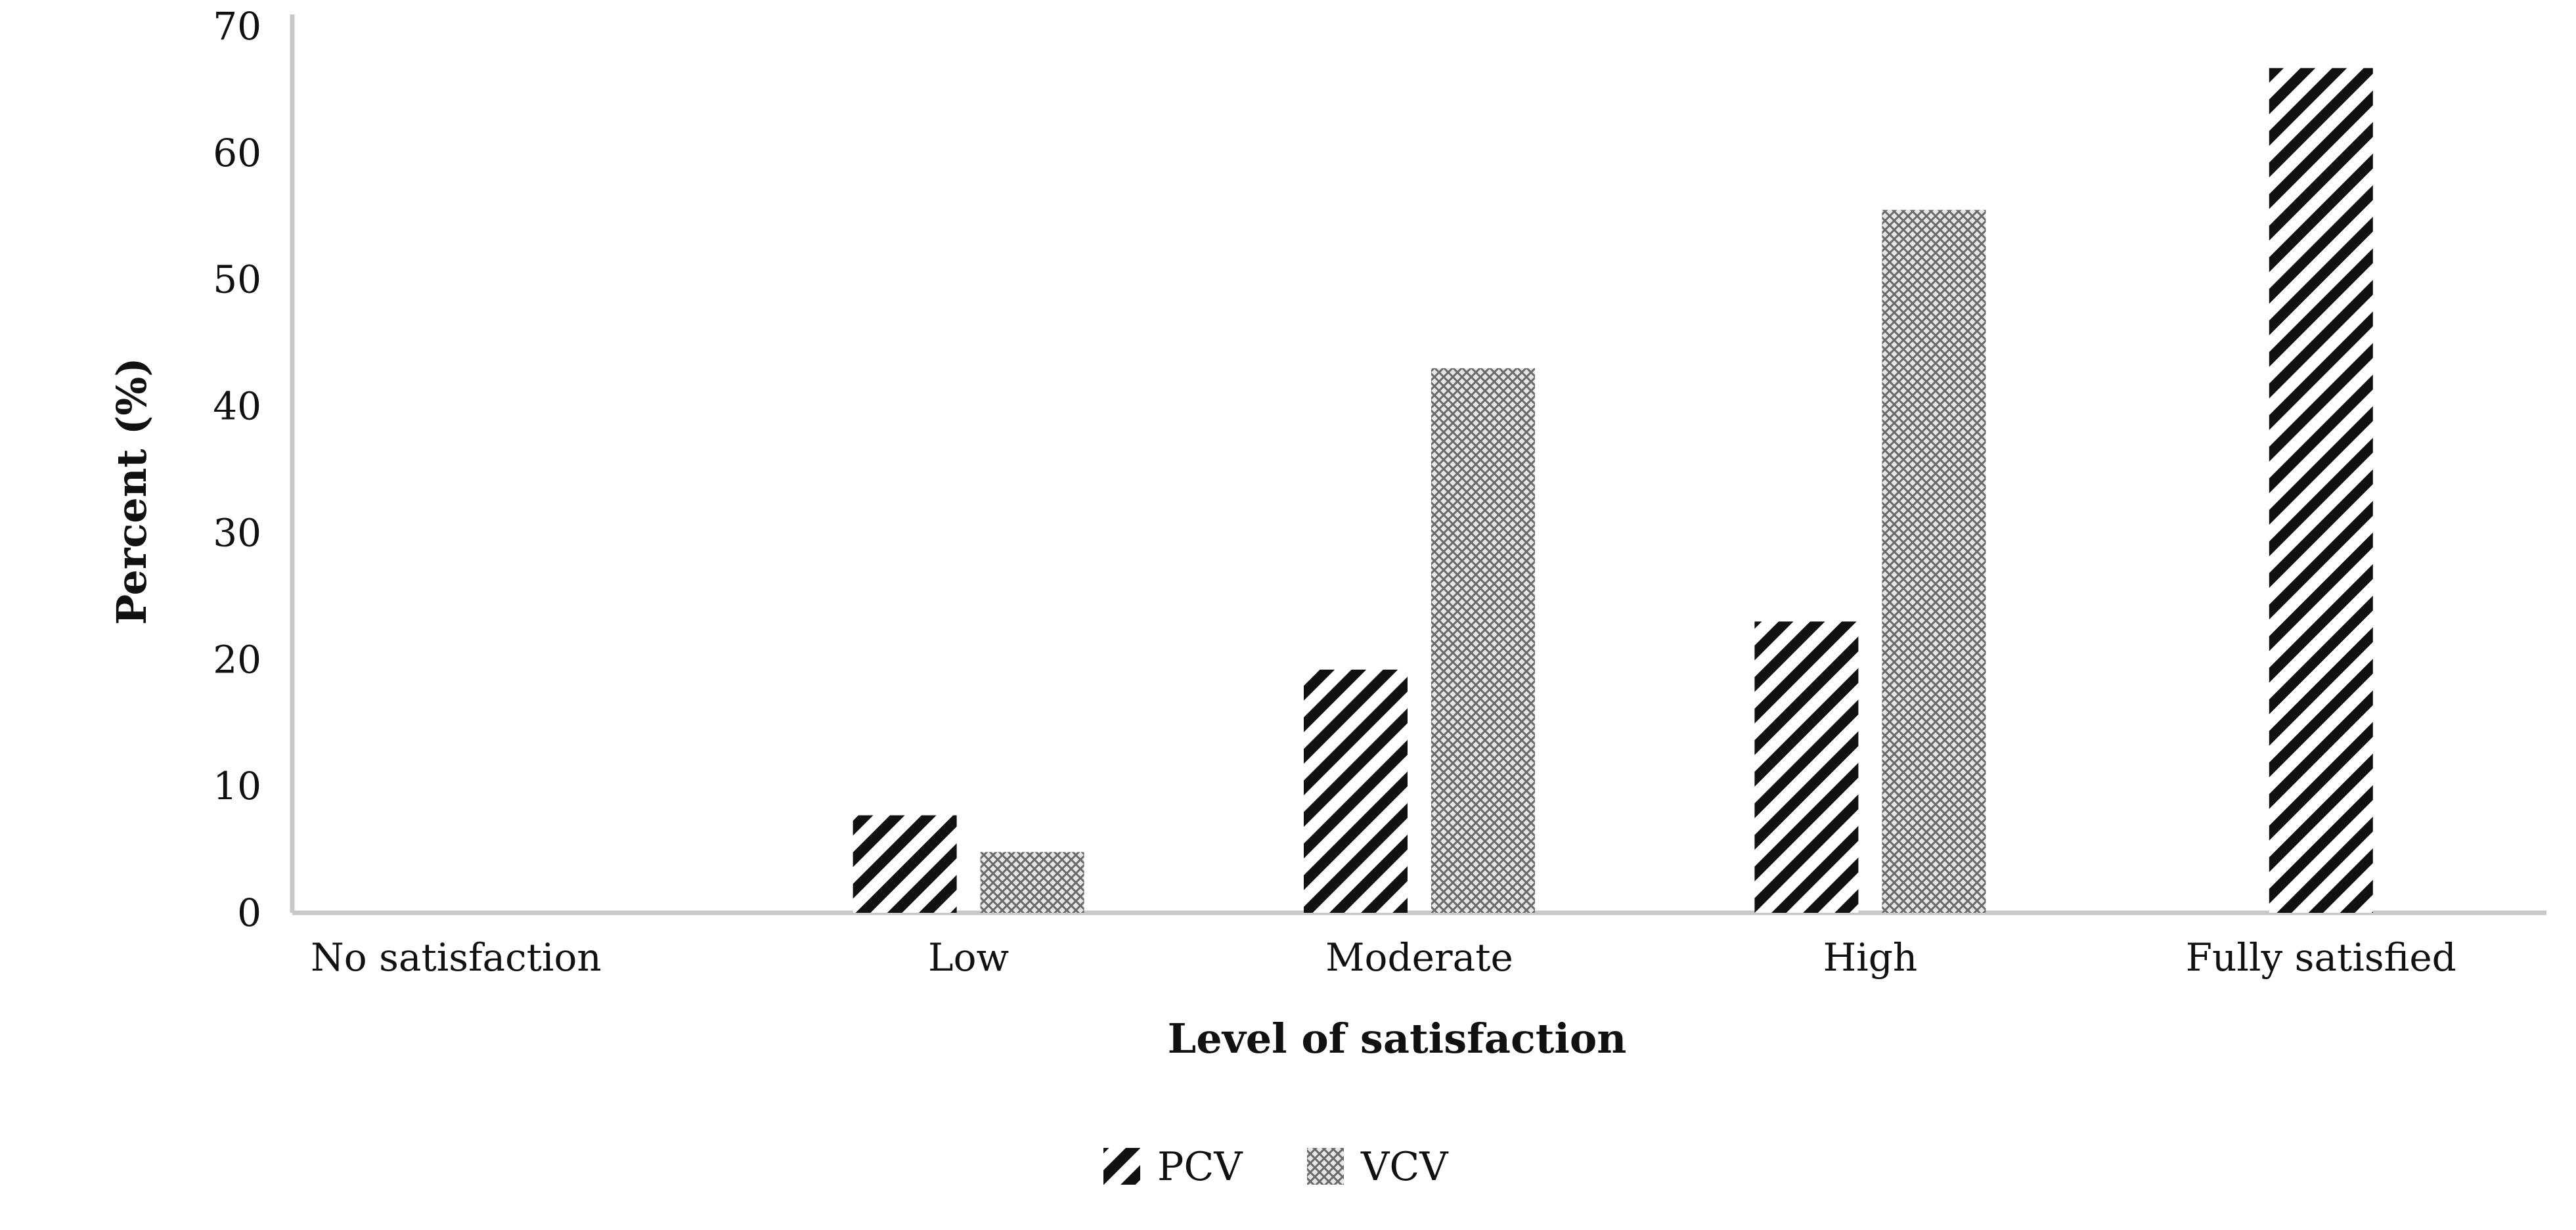 The width and height of the screenshot is (2576, 1230). Describe the element at coordinates (1419, 957) in the screenshot. I see `x-tick-label-moderate: Moderate` at that location.